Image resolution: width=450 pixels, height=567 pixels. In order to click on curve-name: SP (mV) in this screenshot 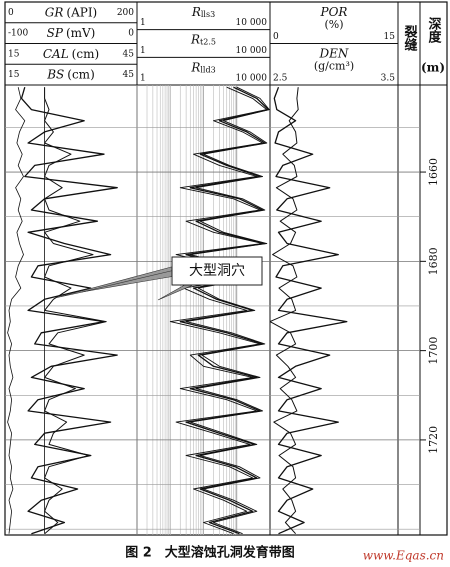, I will do `click(71, 33)`.